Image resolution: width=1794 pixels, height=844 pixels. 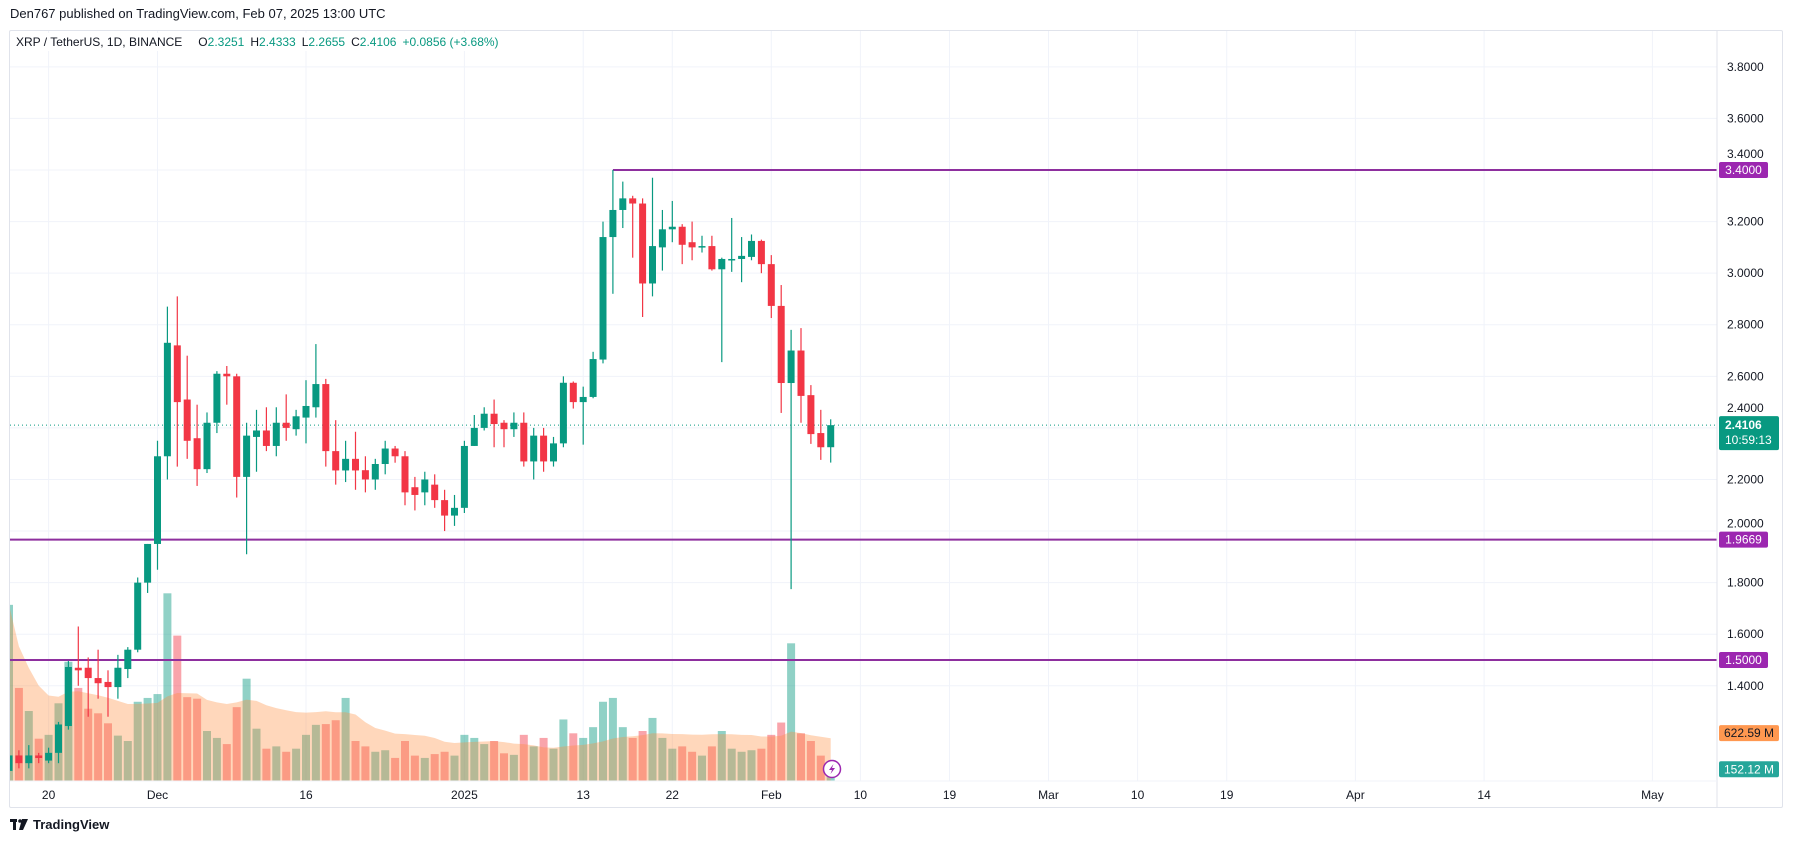 I want to click on close-label: C, so click(x=355, y=42).